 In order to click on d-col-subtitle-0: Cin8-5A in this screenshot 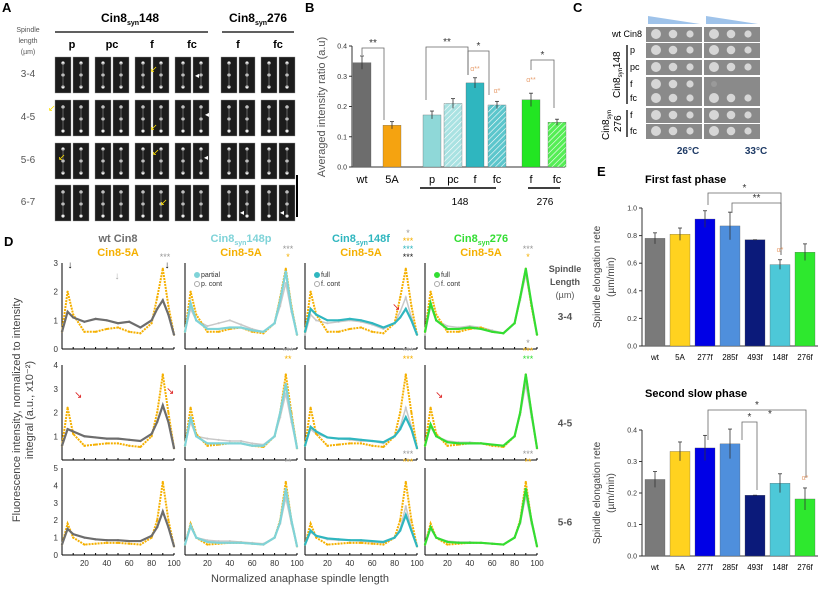, I will do `click(118, 253)`.